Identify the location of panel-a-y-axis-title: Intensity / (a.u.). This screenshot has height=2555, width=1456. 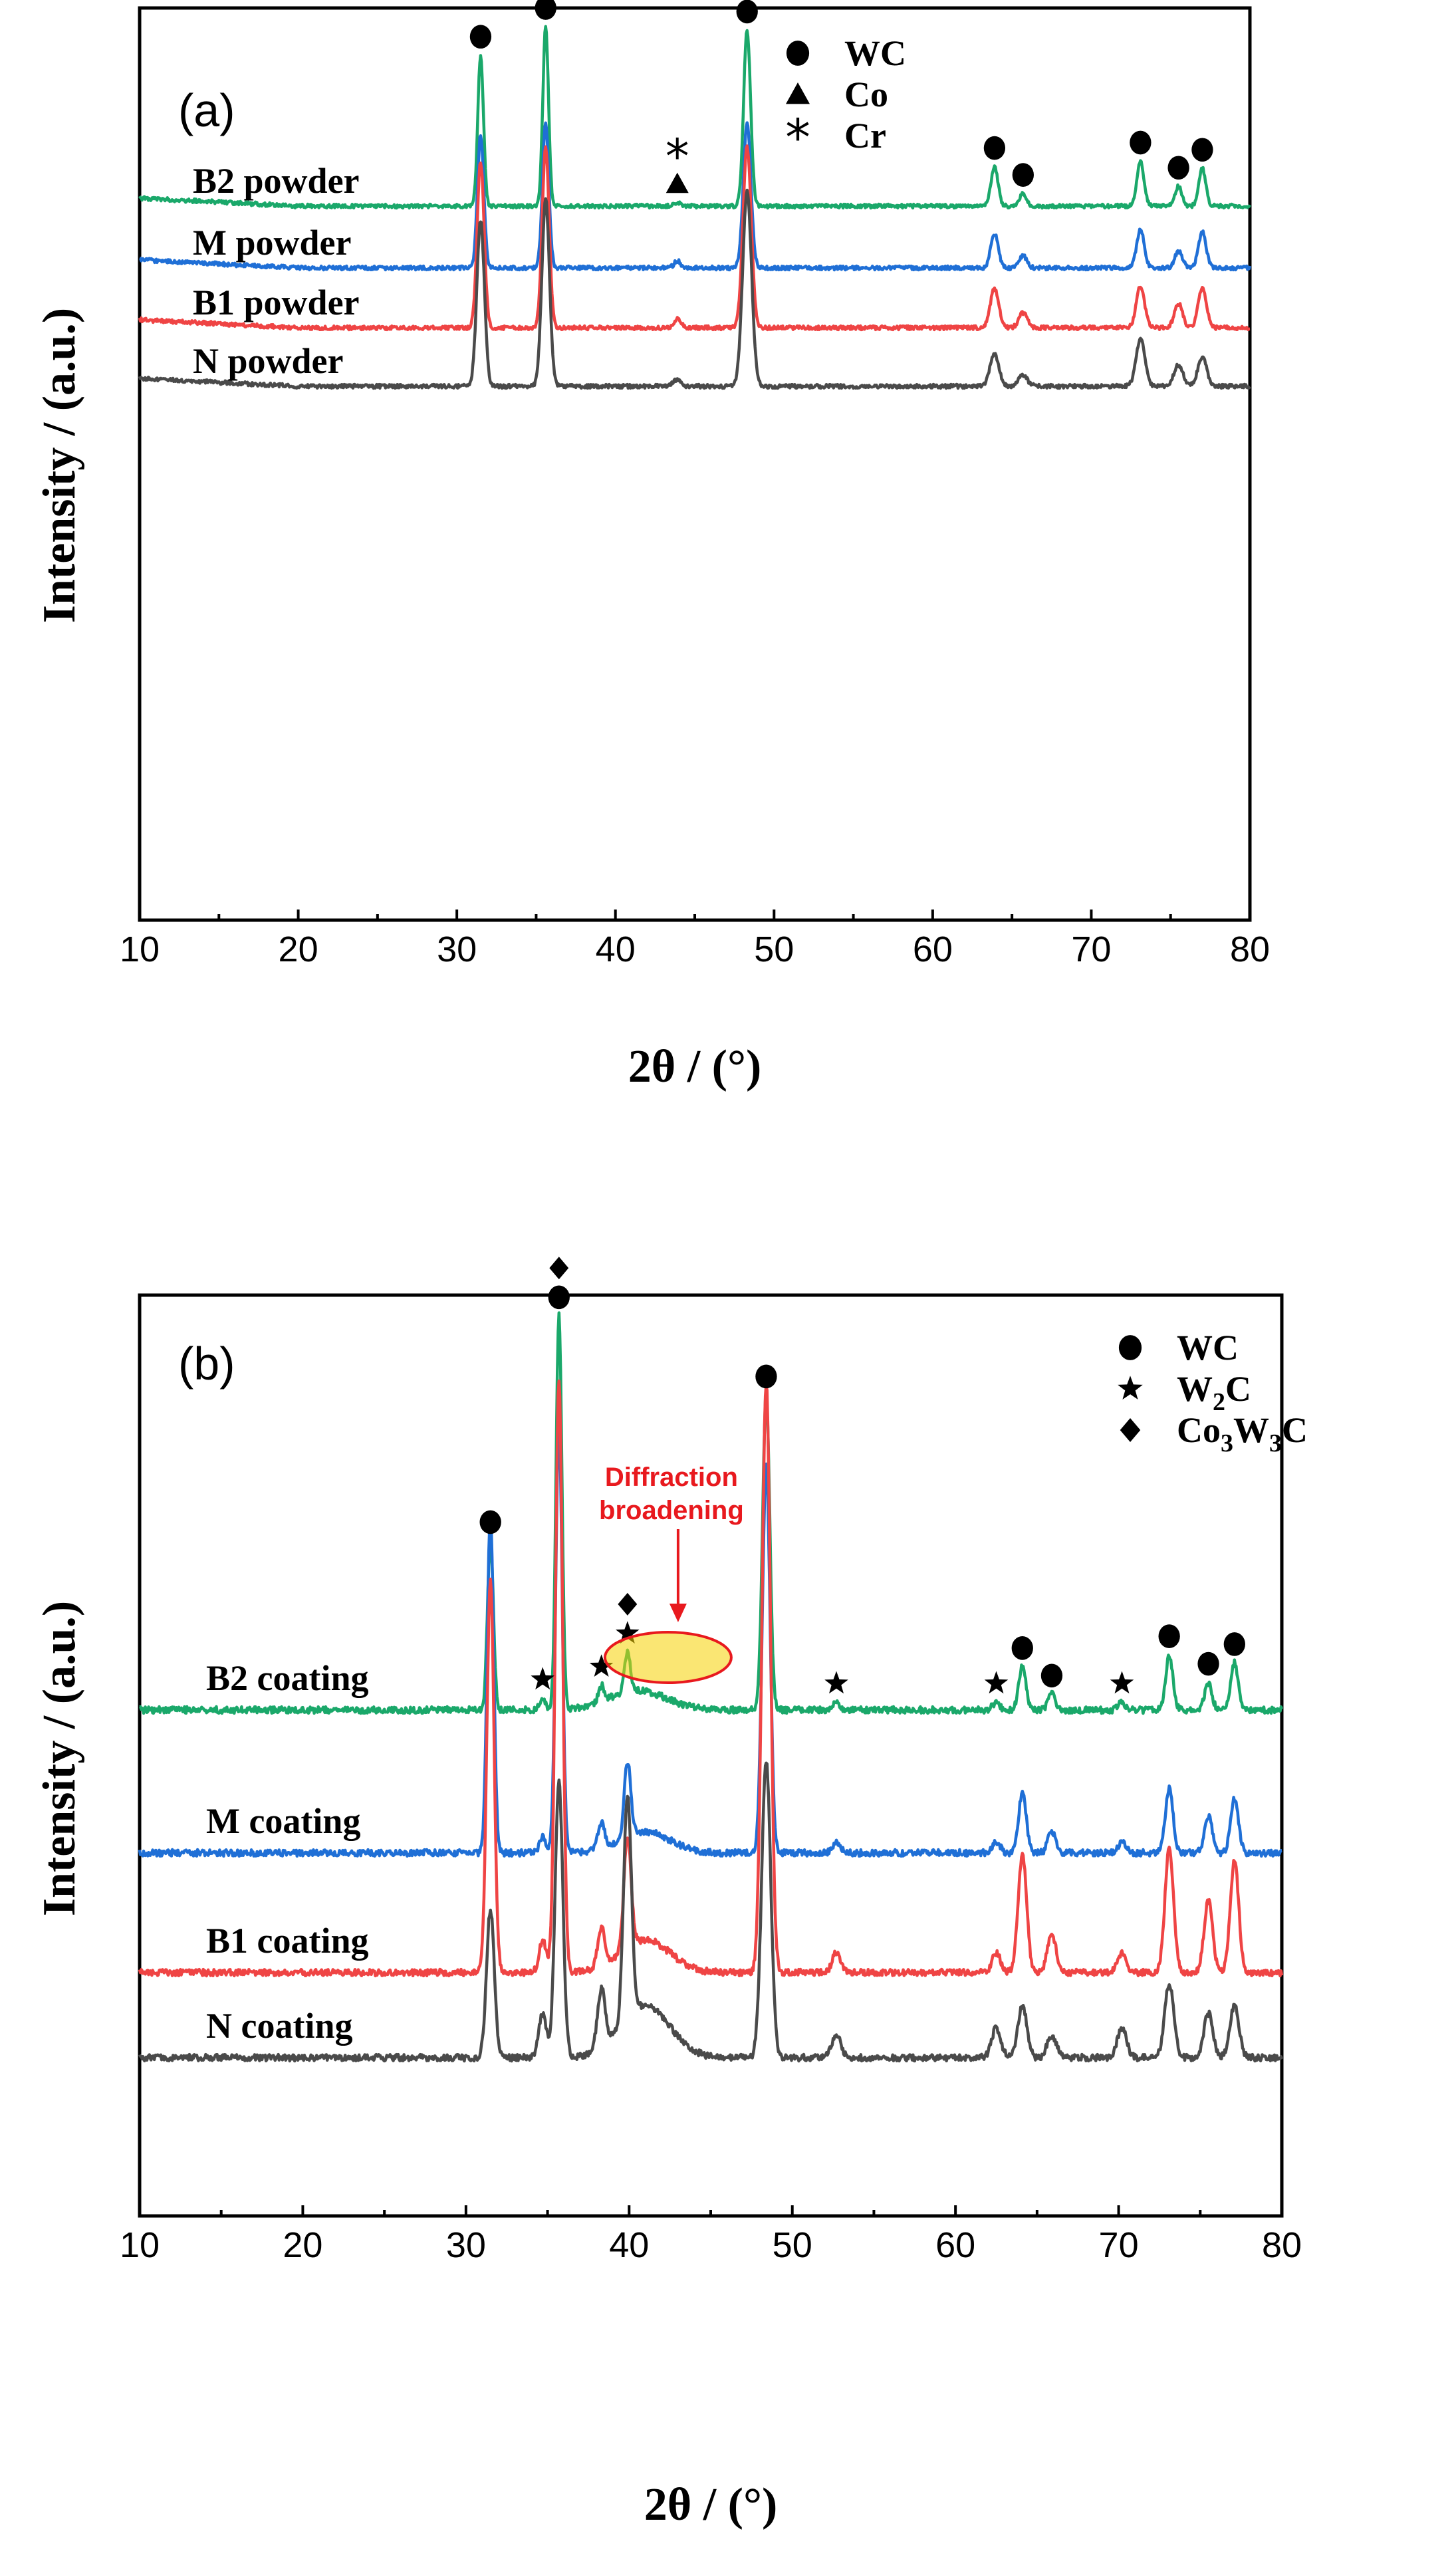
(59, 466).